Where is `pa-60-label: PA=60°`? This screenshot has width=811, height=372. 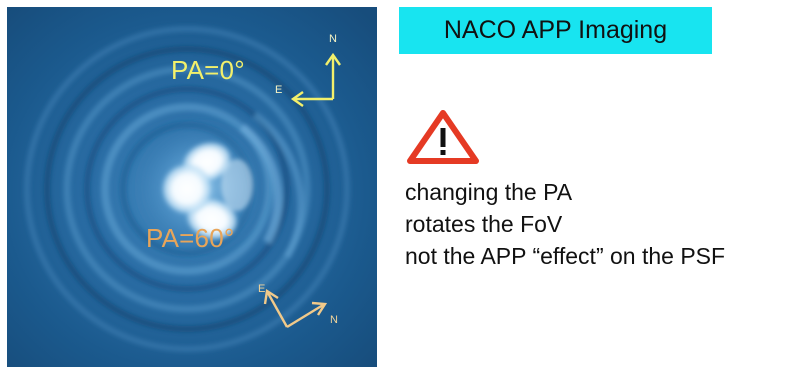 pa-60-label: PA=60° is located at coordinates (190, 238).